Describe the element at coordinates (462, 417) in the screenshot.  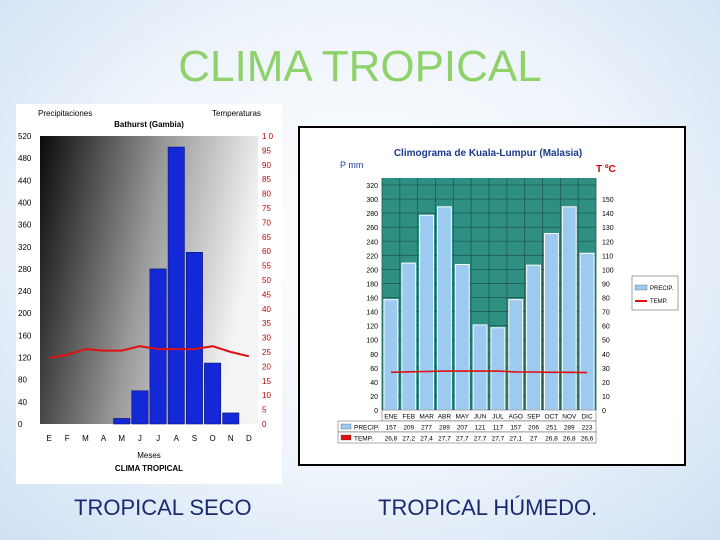
I see `month-label: MAY` at that location.